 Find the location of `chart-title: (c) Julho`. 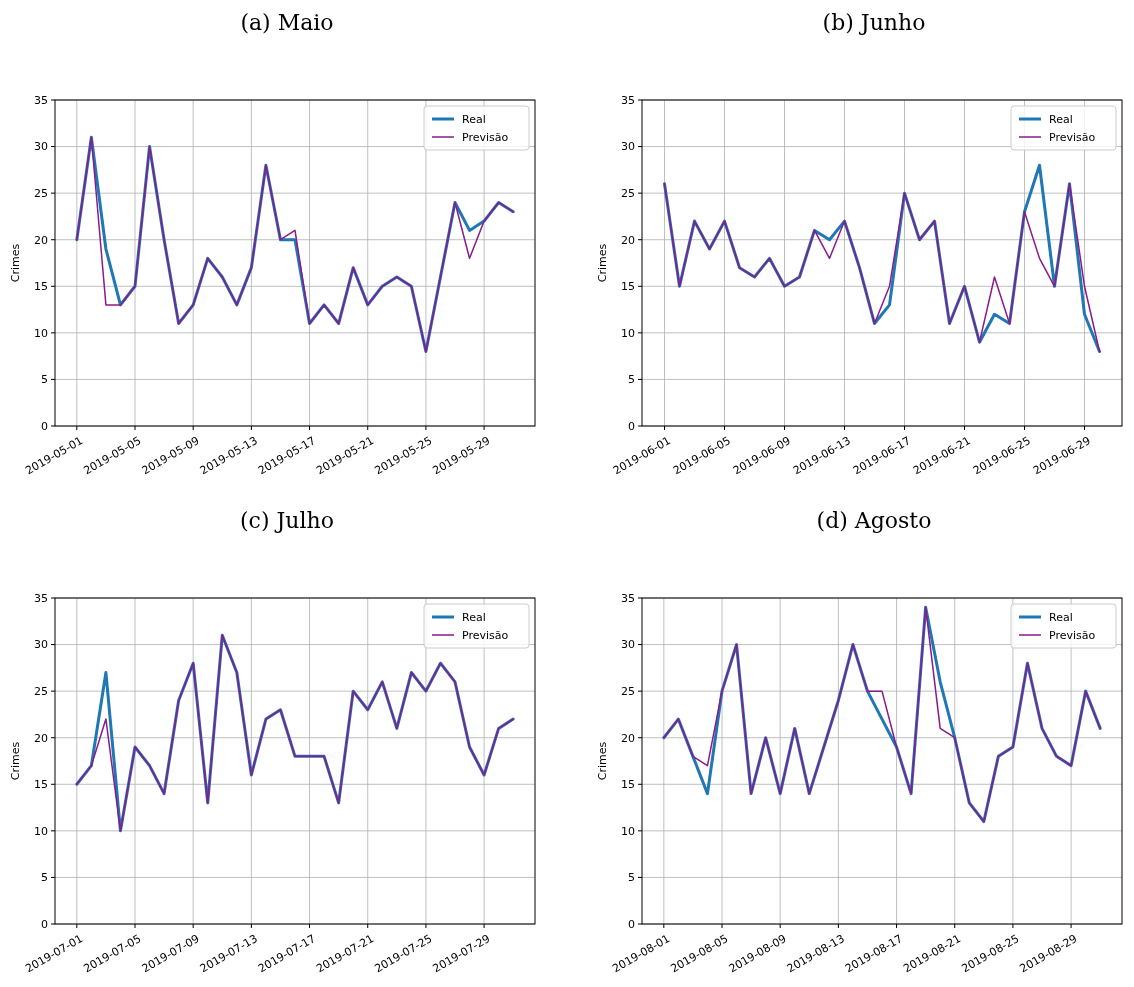

chart-title: (c) Julho is located at coordinates (287, 520).